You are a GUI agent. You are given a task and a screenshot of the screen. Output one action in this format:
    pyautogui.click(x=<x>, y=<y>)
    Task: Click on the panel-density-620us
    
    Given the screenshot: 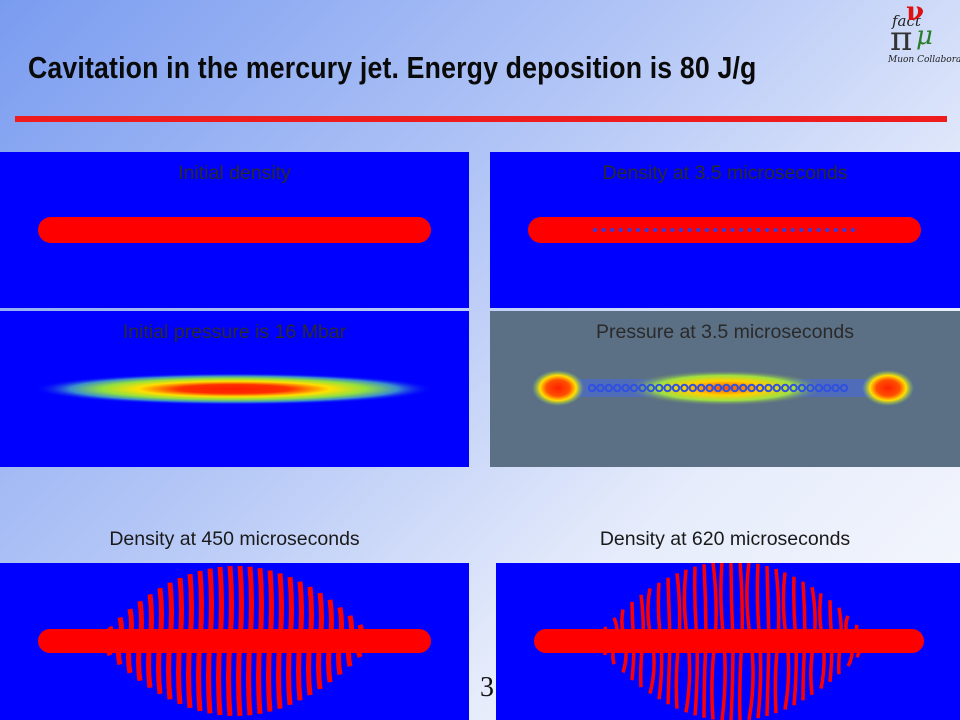 What is the action you would take?
    pyautogui.click(x=728, y=641)
    